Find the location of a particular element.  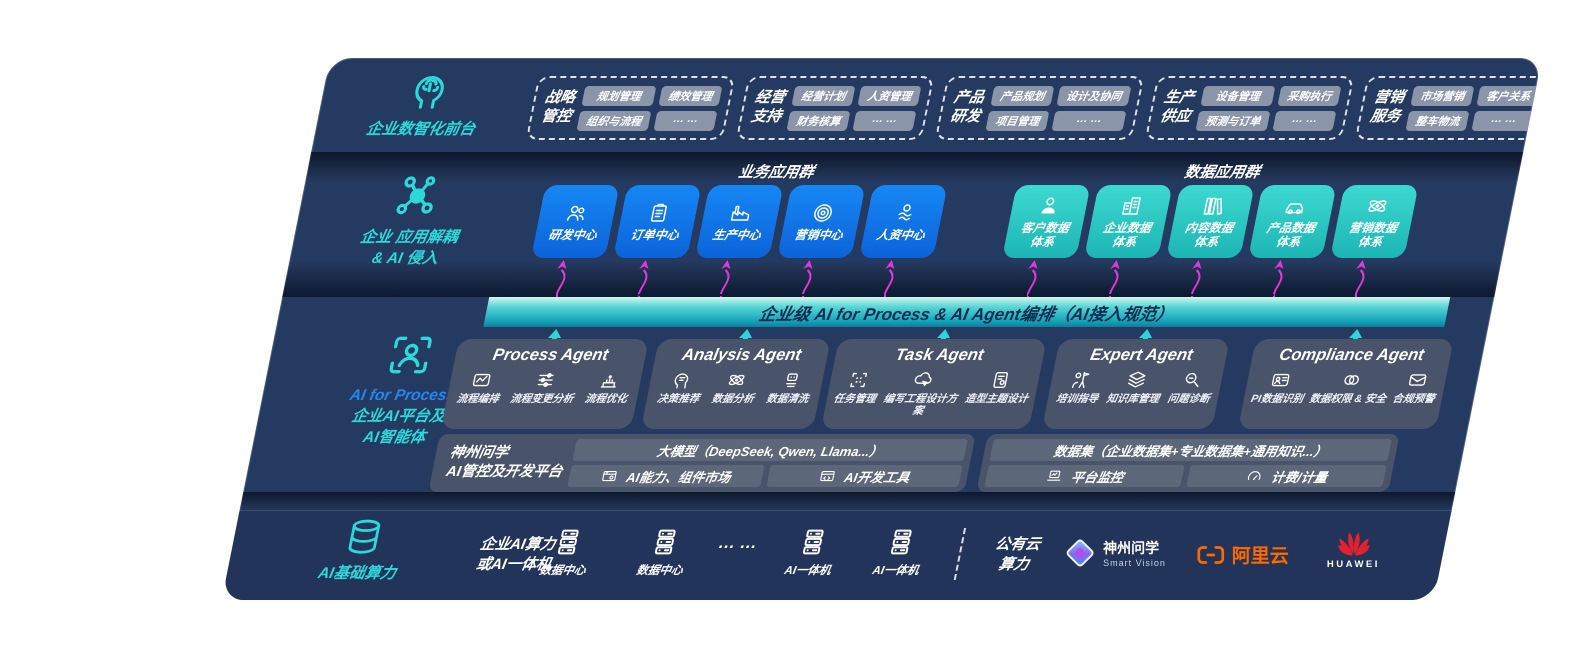

alicloud-bracket-icon is located at coordinates (1211, 554).